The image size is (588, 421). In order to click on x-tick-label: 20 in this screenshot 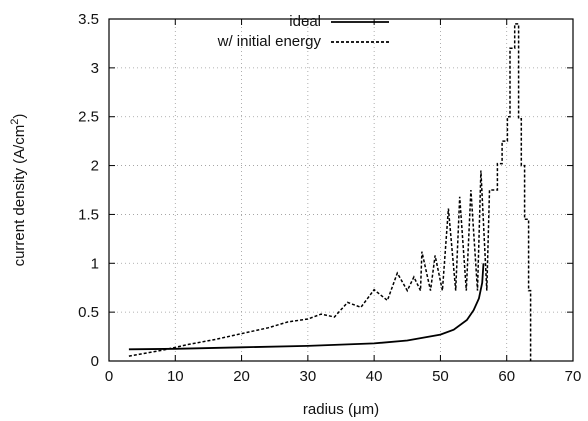, I will do `click(241, 376)`.